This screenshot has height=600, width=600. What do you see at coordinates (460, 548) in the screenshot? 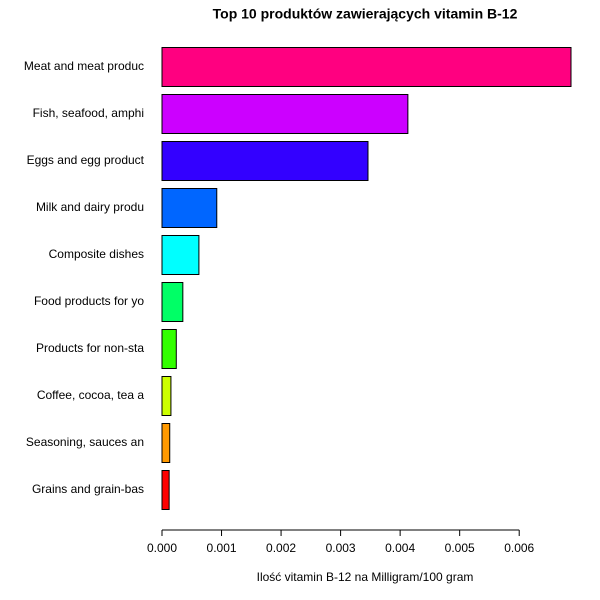
I see `x-tick-label: 0.005` at bounding box center [460, 548].